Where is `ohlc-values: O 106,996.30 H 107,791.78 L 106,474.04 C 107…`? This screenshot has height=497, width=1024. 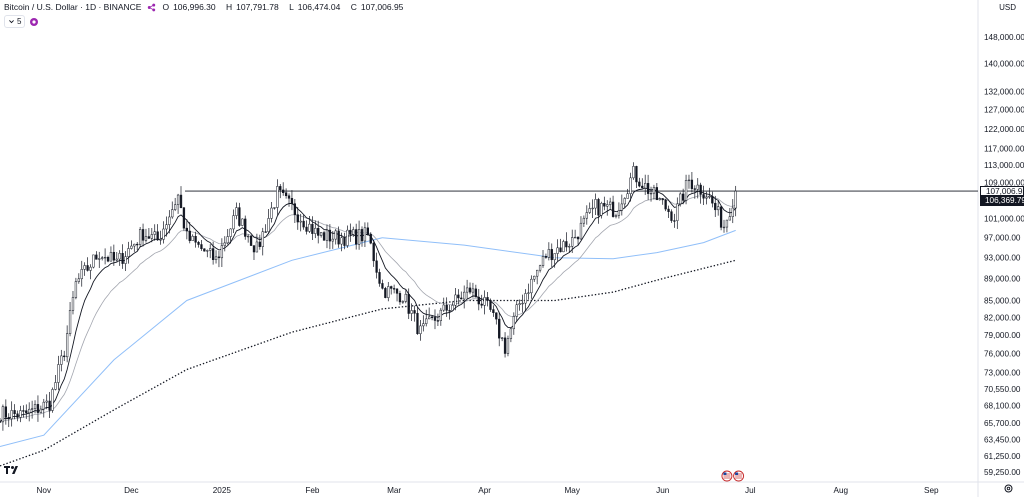
ohlc-values: O 106,996.30 H 107,791.78 L 106,474.04 C 107… is located at coordinates (286, 7).